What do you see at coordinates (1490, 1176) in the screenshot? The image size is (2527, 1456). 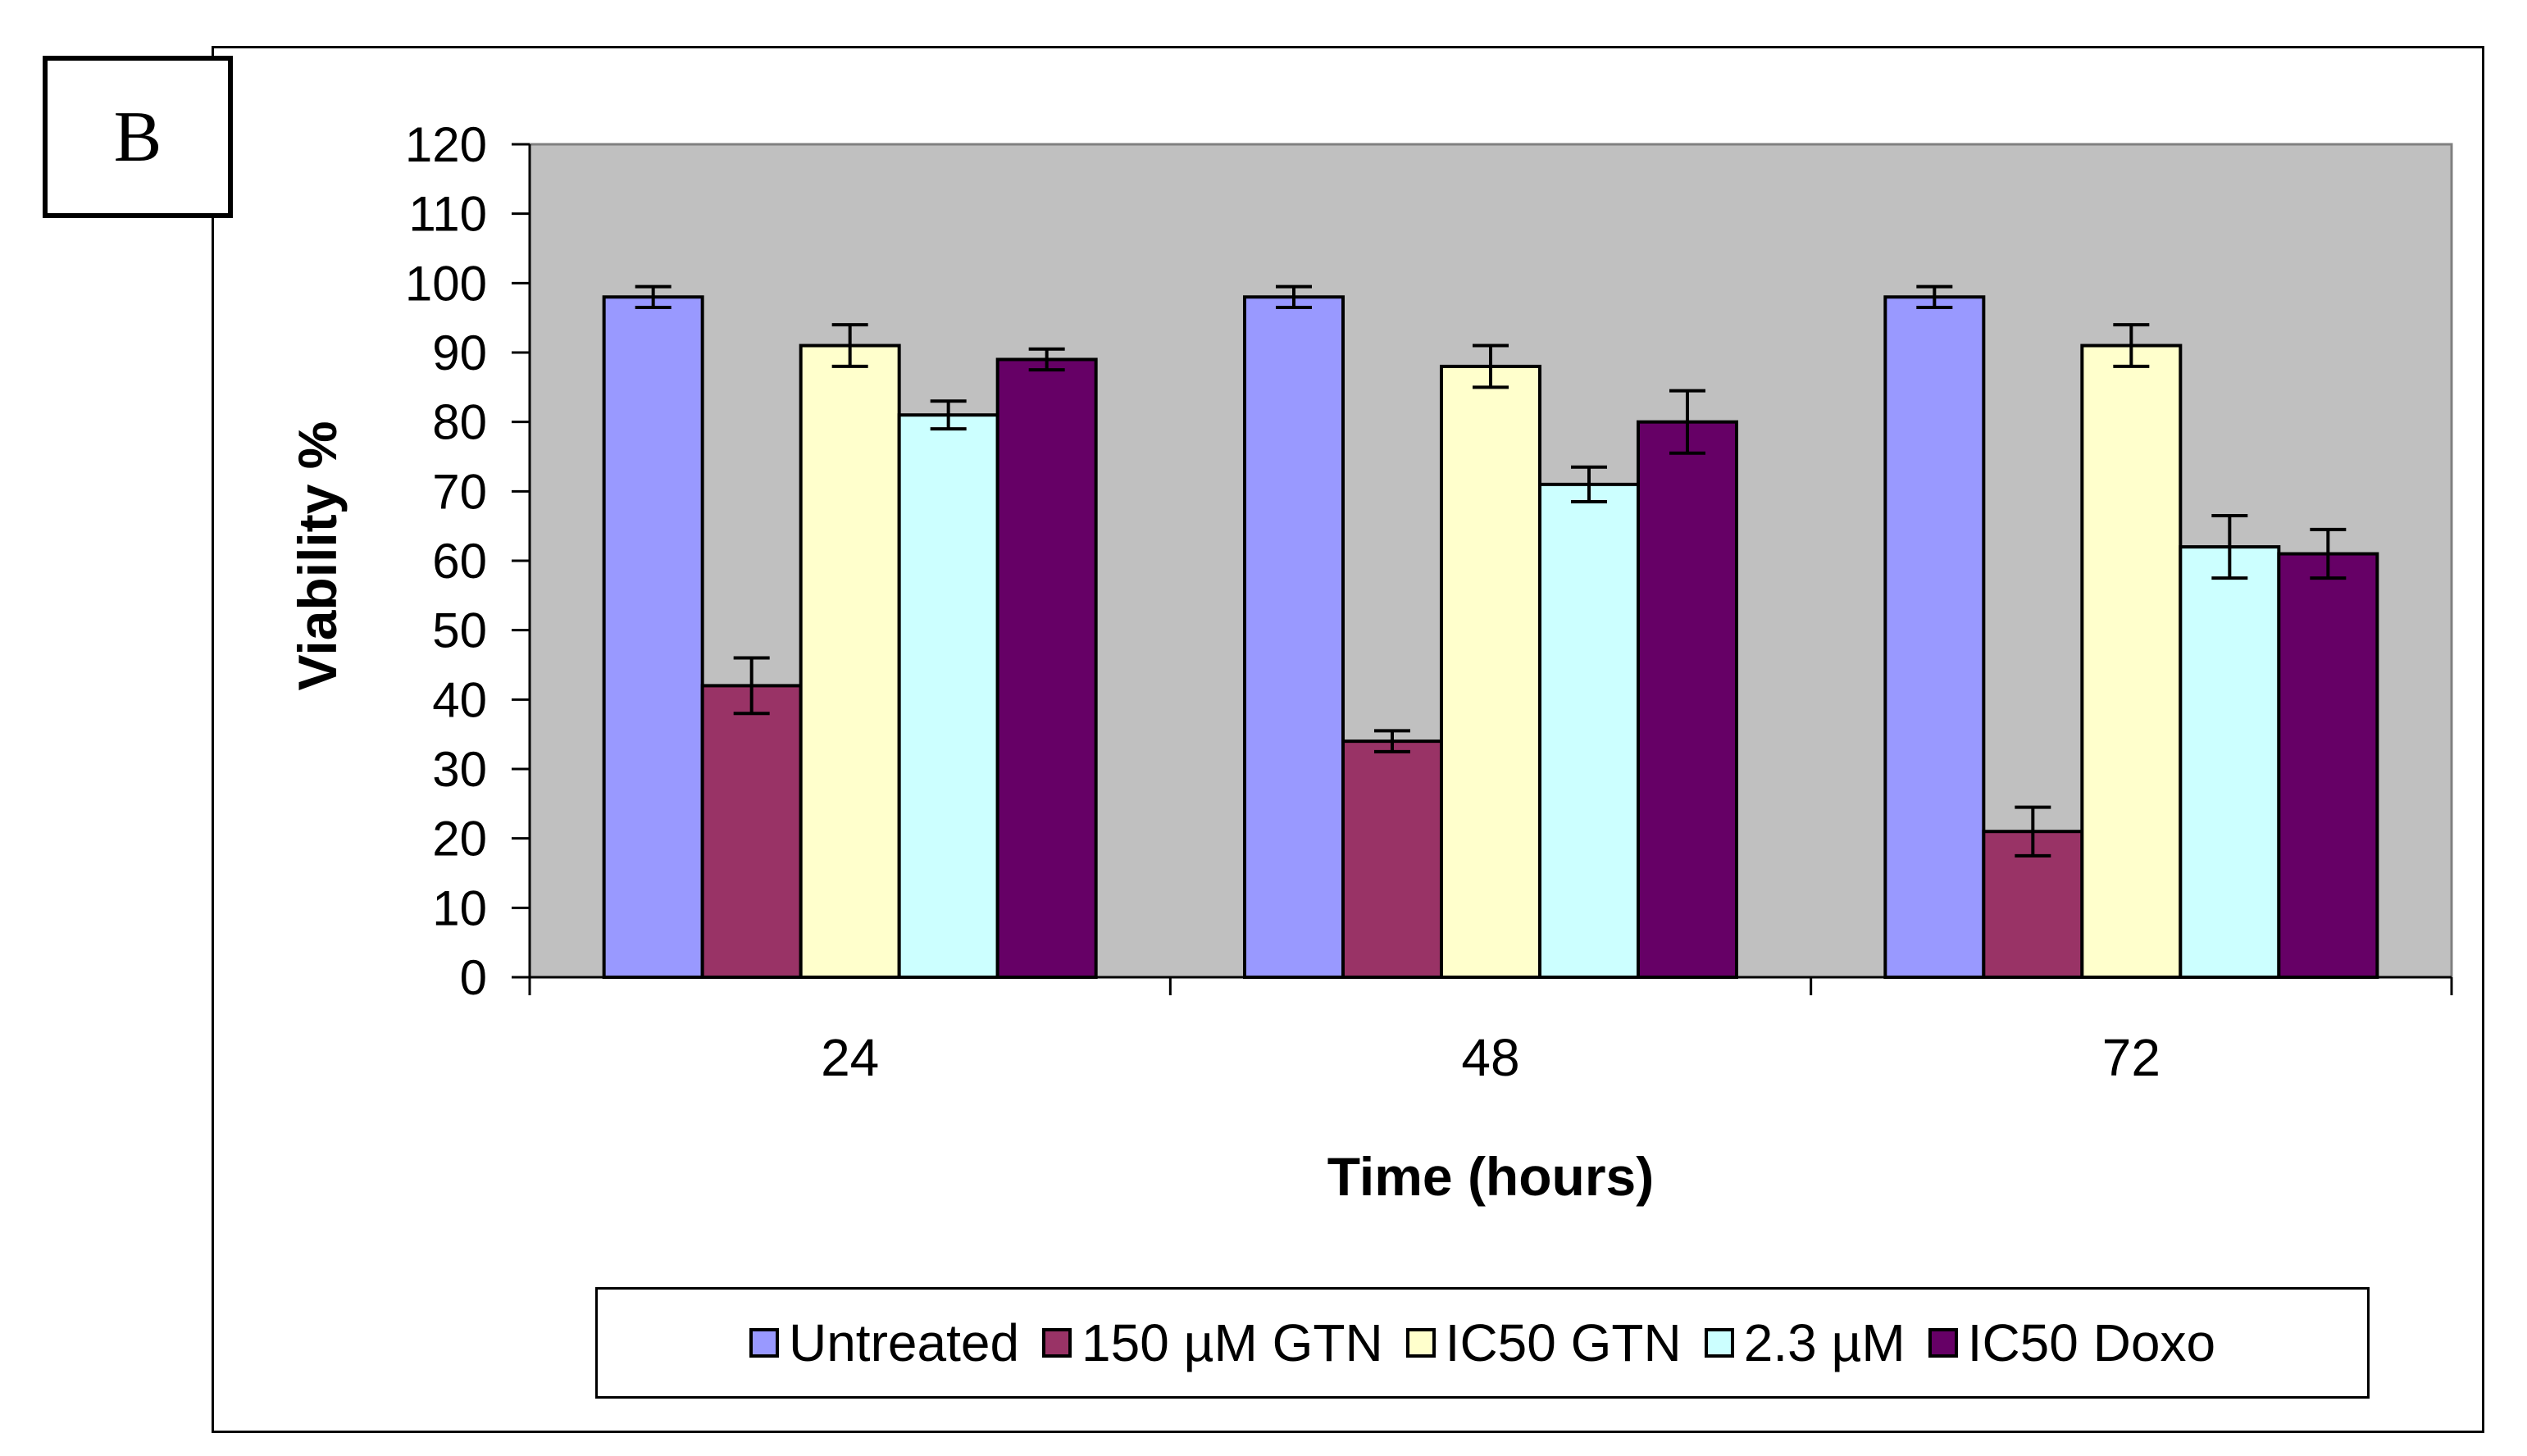 I see `x-axis-title: Time (hours)` at bounding box center [1490, 1176].